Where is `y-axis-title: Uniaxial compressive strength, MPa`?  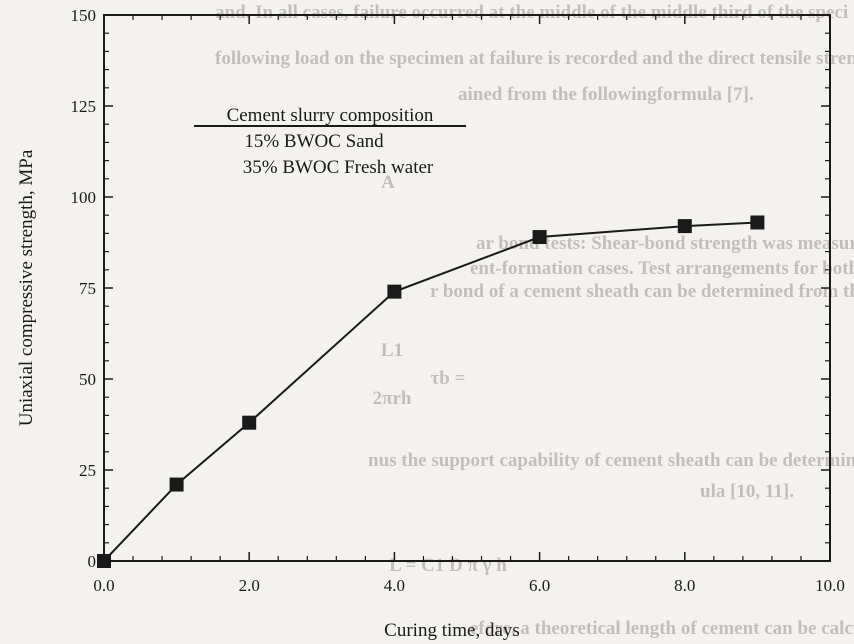 y-axis-title: Uniaxial compressive strength, MPa is located at coordinates (26, 287).